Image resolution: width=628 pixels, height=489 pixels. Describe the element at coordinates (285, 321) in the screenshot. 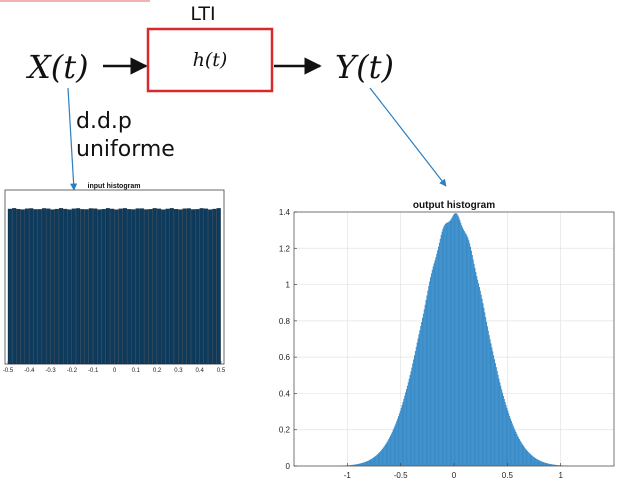

I see `output-y-tick-label: 0.8` at that location.